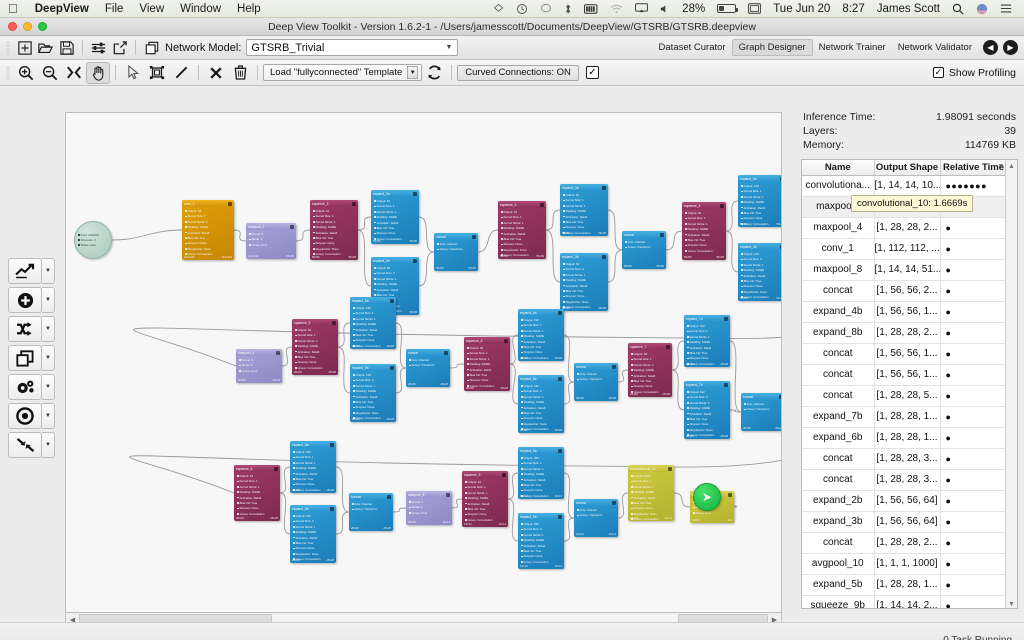 This screenshot has width=1024, height=640. What do you see at coordinates (119, 47) in the screenshot?
I see `export-icon` at bounding box center [119, 47].